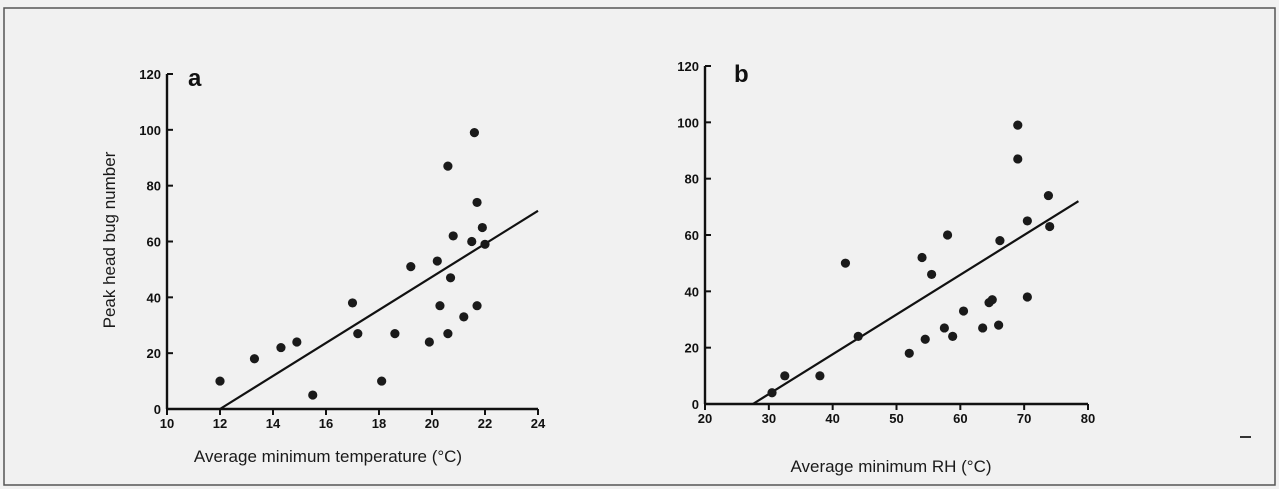  What do you see at coordinates (273, 423) in the screenshot?
I see `x-tick-label: 14` at bounding box center [273, 423].